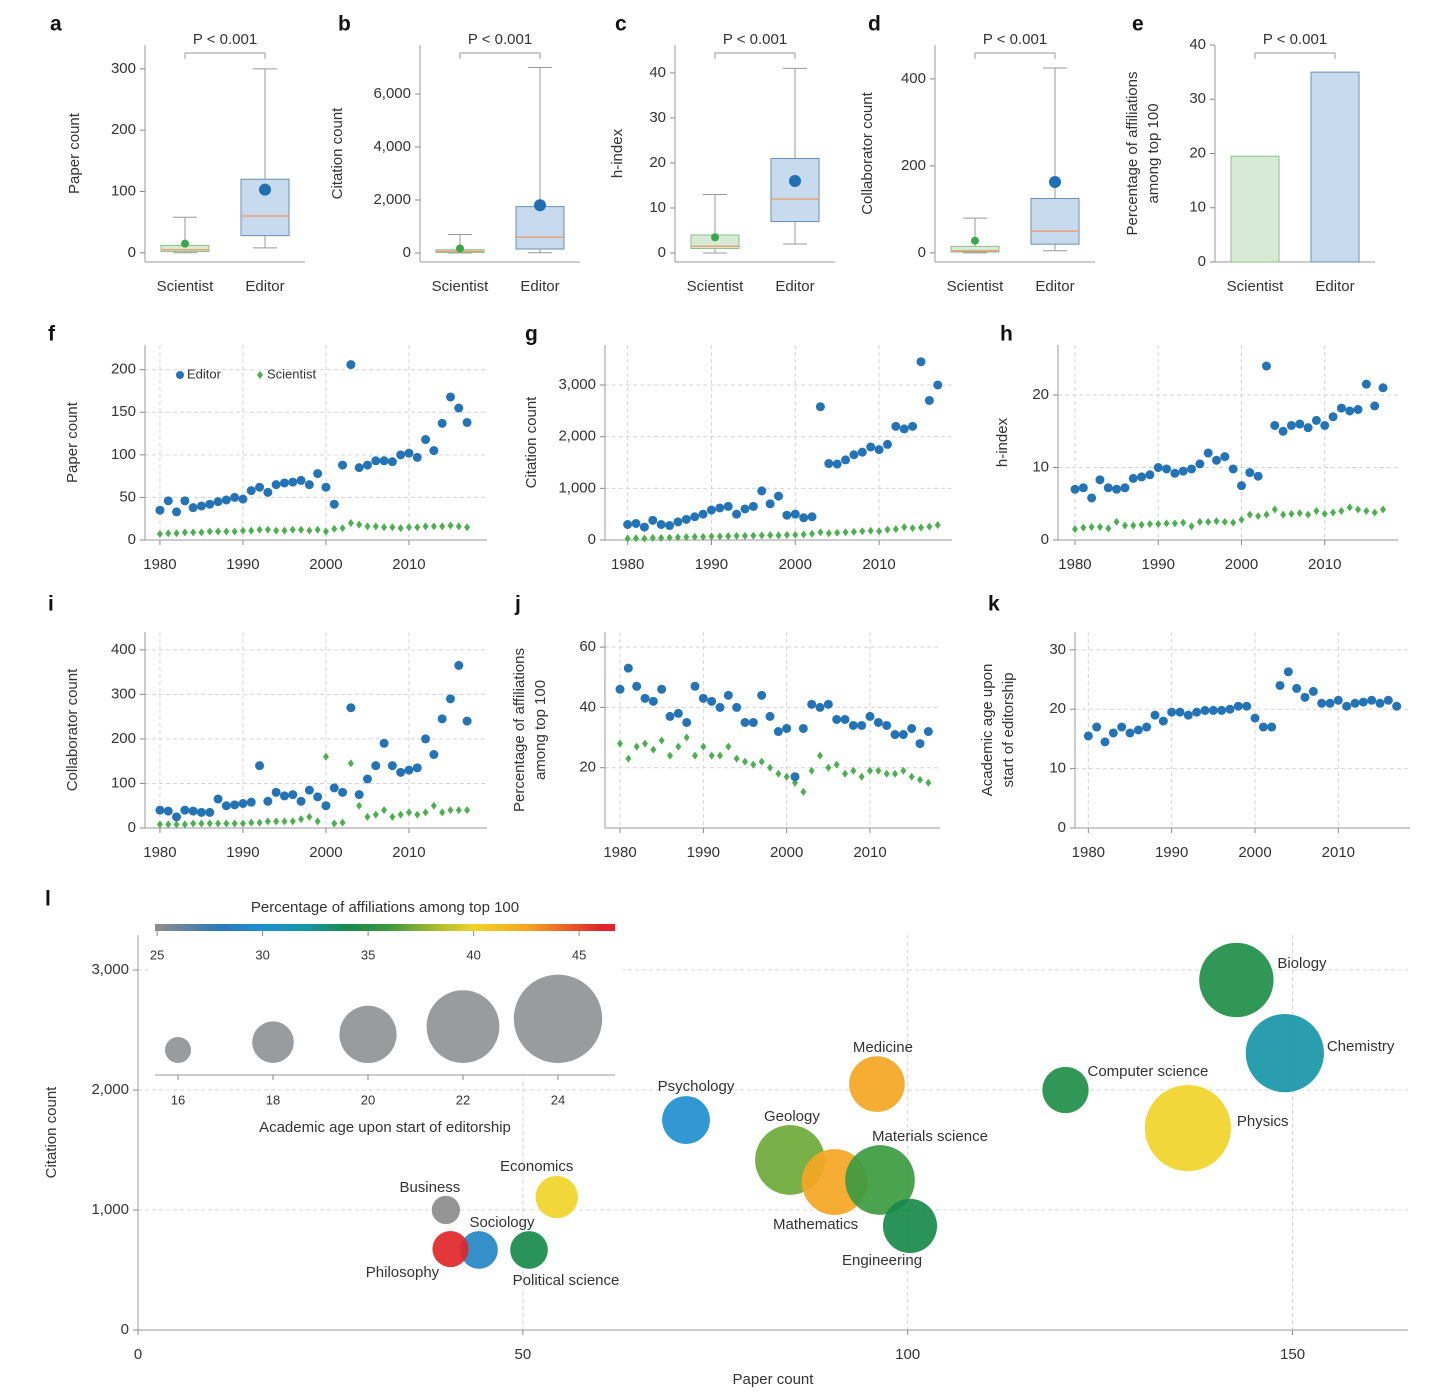 This screenshot has height=1394, width=1438. Describe the element at coordinates (408, 564) in the screenshot. I see `x-tick-label: 2010` at that location.